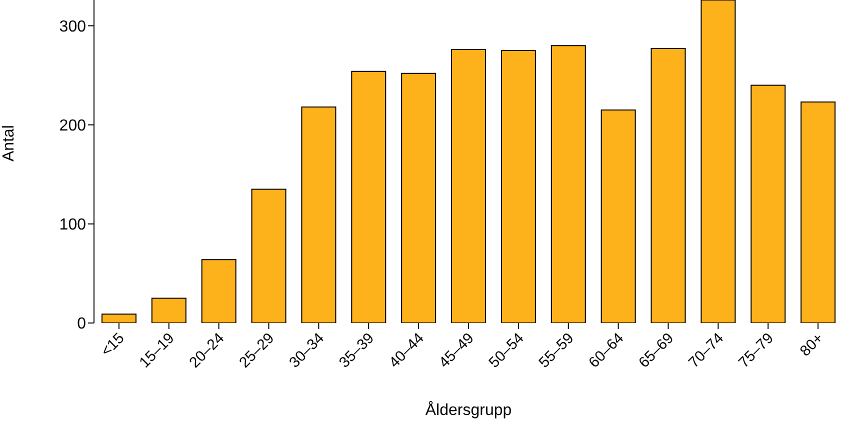 The height and width of the screenshot is (421, 851). Describe the element at coordinates (468, 410) in the screenshot. I see `x-axis-title: Åldersgrupp` at that location.